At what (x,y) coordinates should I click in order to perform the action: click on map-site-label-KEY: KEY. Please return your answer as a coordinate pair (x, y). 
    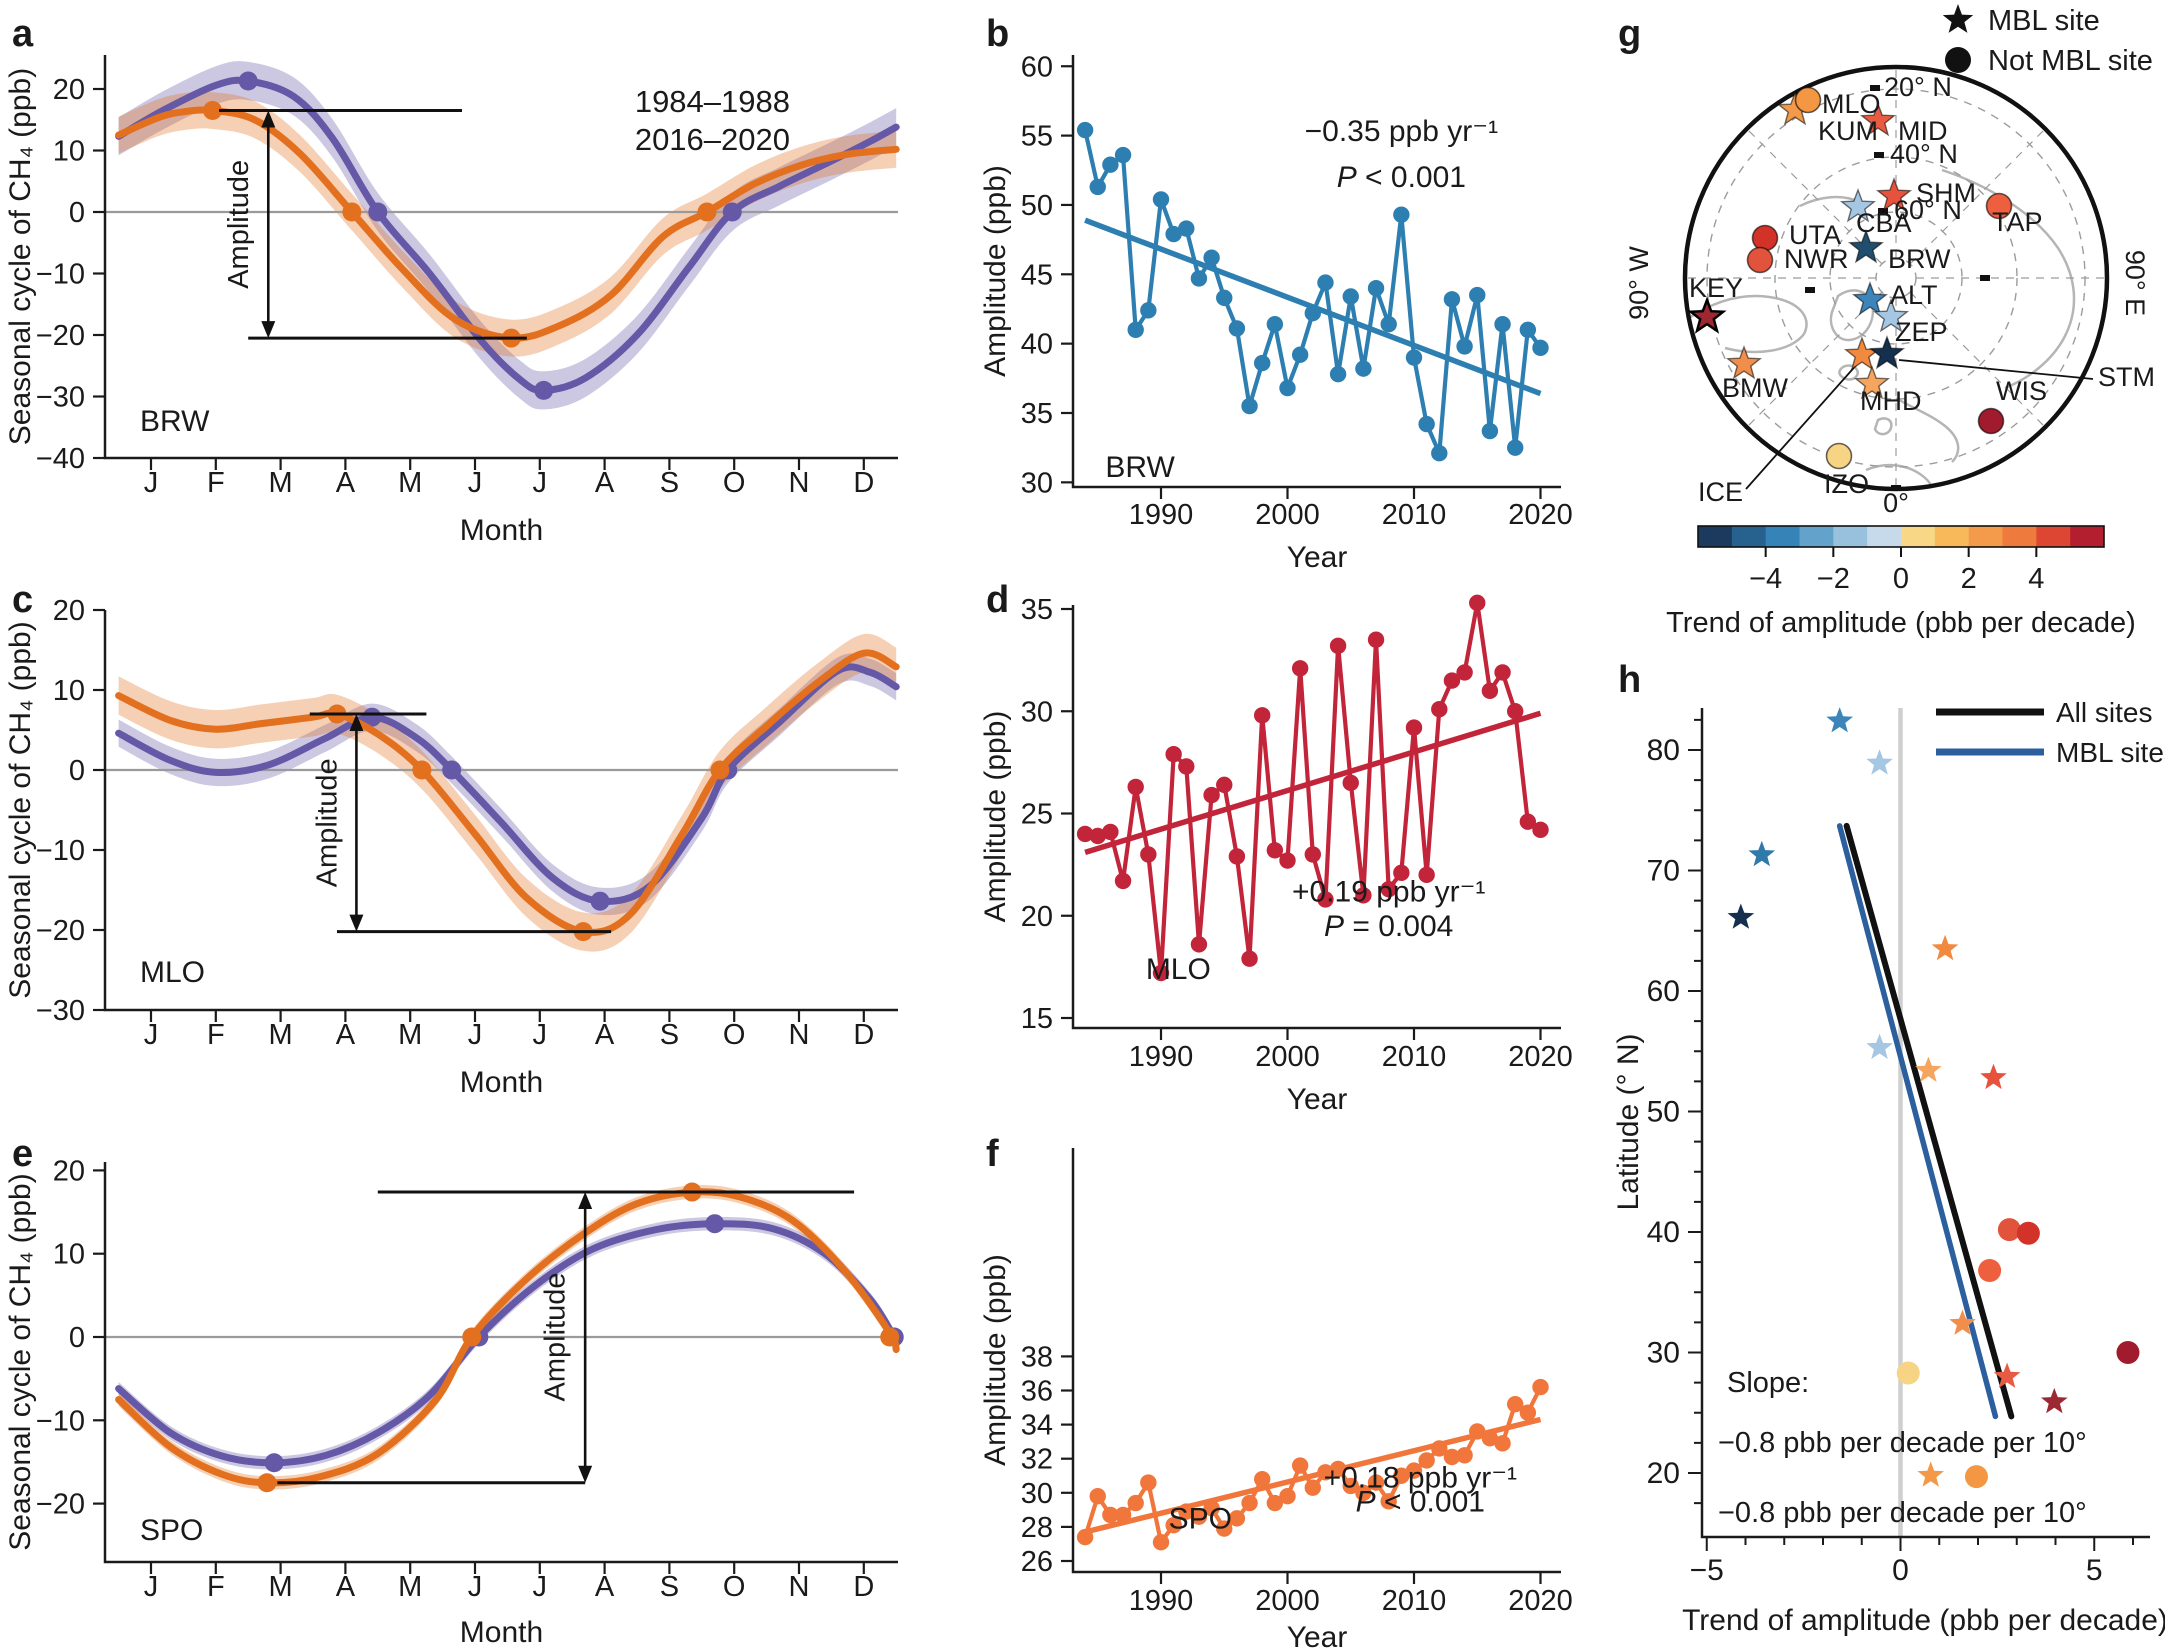
    Looking at the image, I should click on (1716, 288).